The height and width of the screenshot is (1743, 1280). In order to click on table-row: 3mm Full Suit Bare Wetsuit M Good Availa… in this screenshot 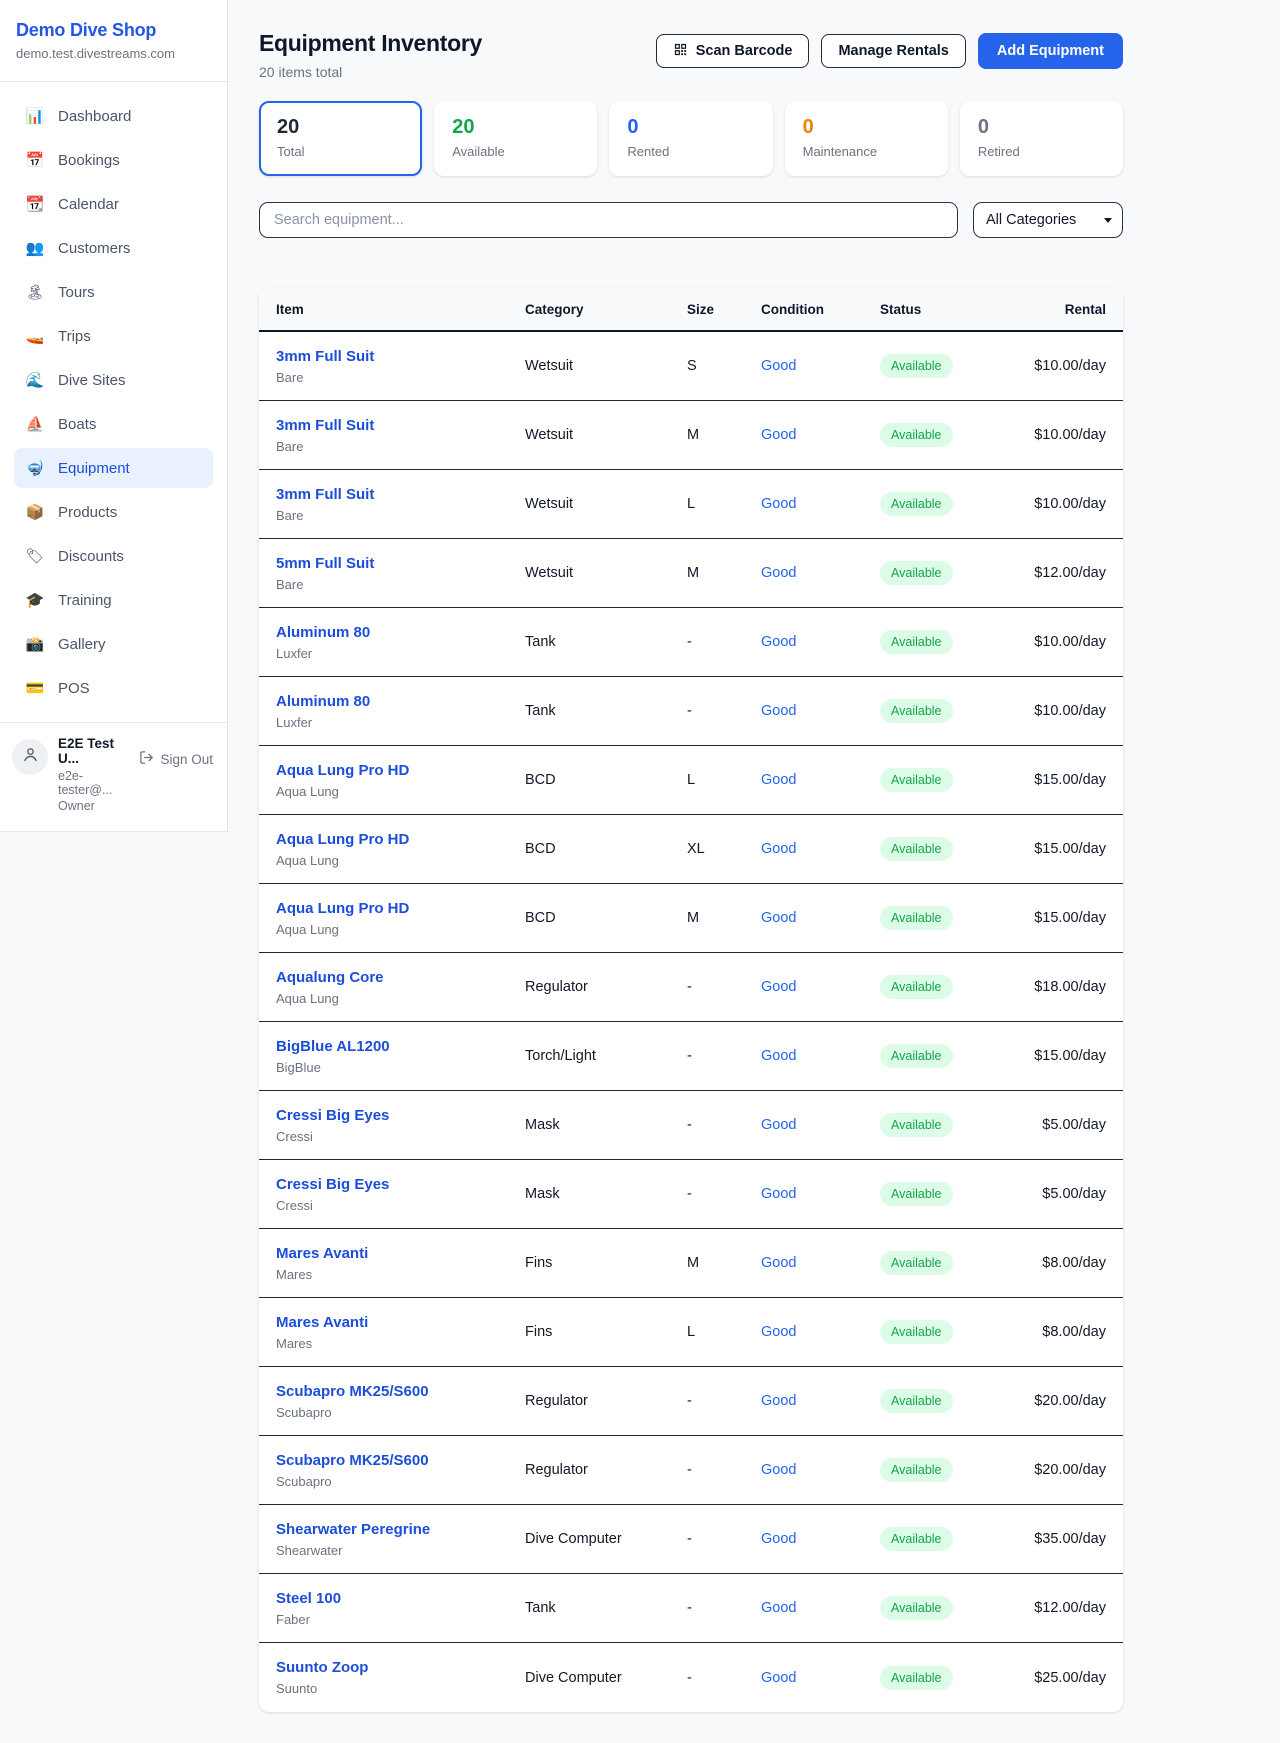, I will do `click(691, 435)`.